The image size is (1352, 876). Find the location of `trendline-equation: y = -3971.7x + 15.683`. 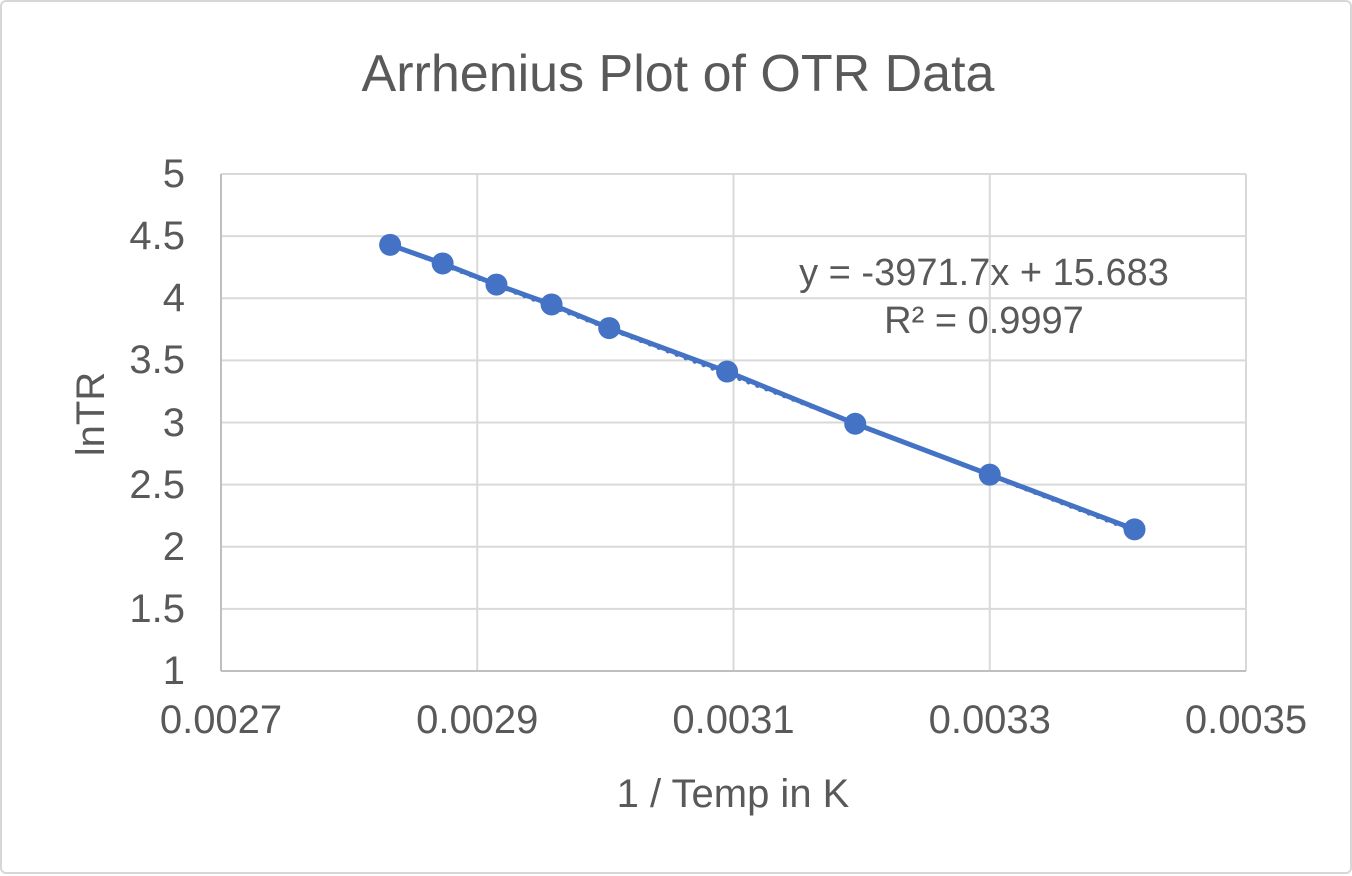

trendline-equation: y = -3971.7x + 15.683 is located at coordinates (984, 273).